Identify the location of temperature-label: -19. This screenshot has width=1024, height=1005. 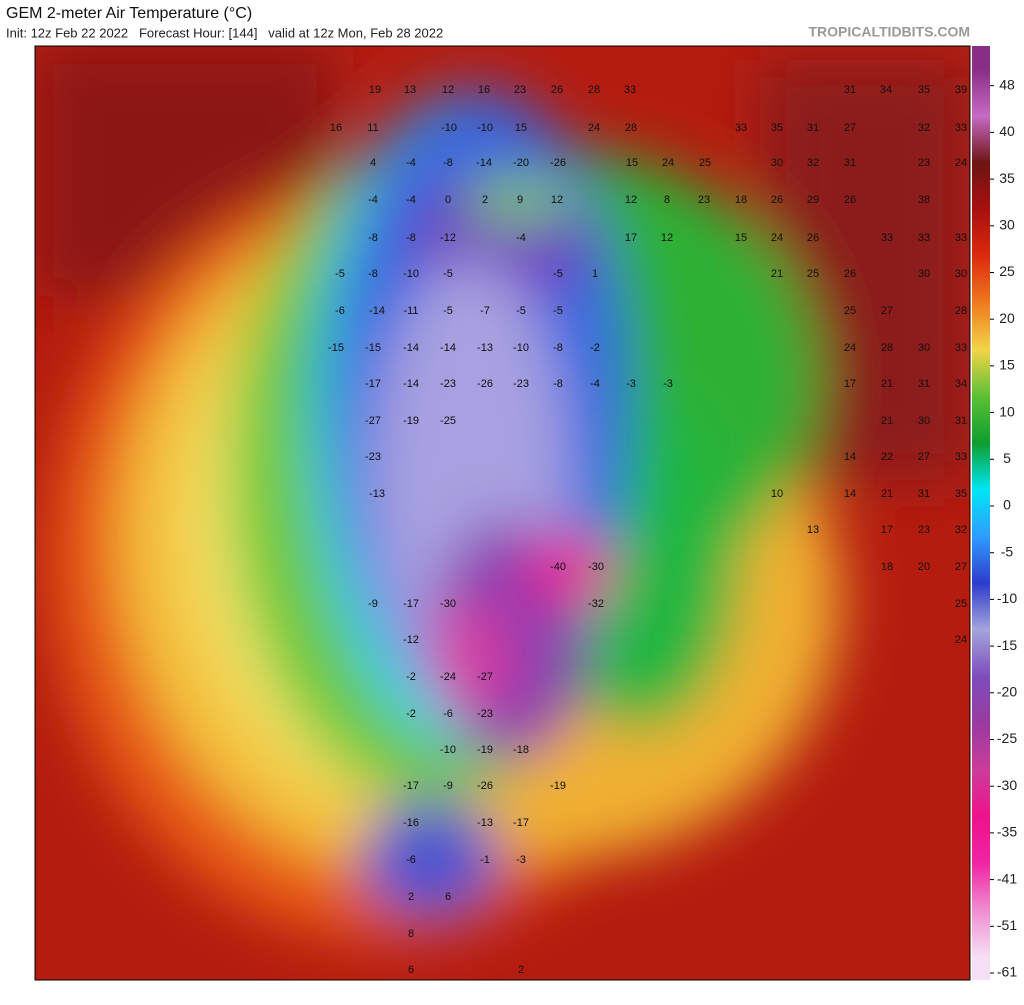
(558, 786).